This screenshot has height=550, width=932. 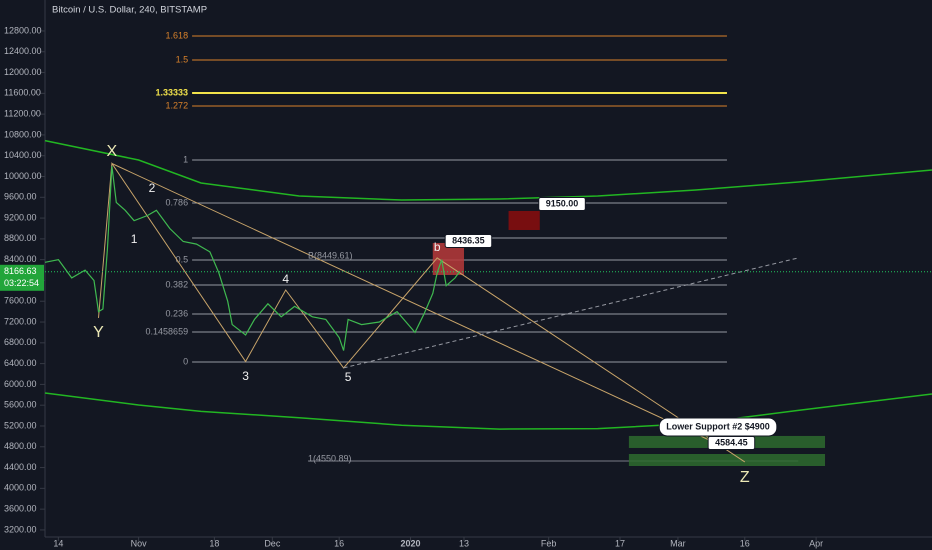 What do you see at coordinates (23, 155) in the screenshot?
I see `y-tick-label: 10400.00` at bounding box center [23, 155].